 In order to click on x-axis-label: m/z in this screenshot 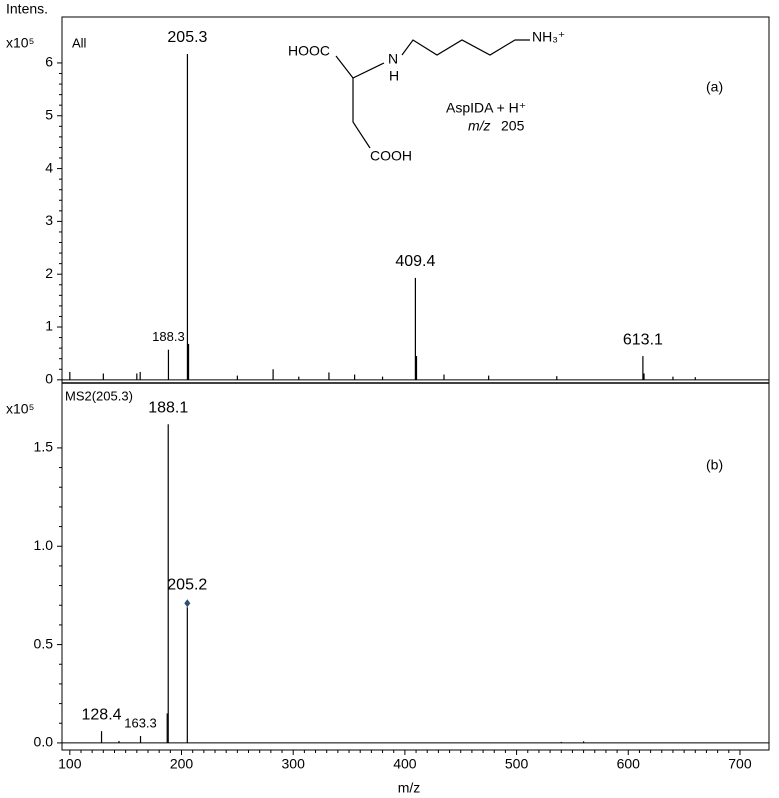, I will do `click(409, 788)`.